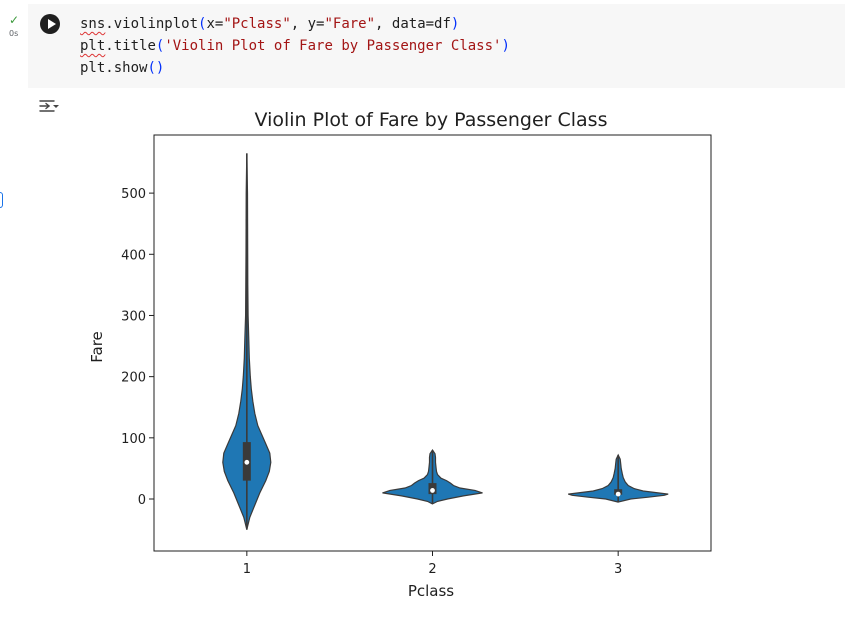 The width and height of the screenshot is (845, 623). What do you see at coordinates (133, 439) in the screenshot?
I see `y-tick-label: 100` at bounding box center [133, 439].